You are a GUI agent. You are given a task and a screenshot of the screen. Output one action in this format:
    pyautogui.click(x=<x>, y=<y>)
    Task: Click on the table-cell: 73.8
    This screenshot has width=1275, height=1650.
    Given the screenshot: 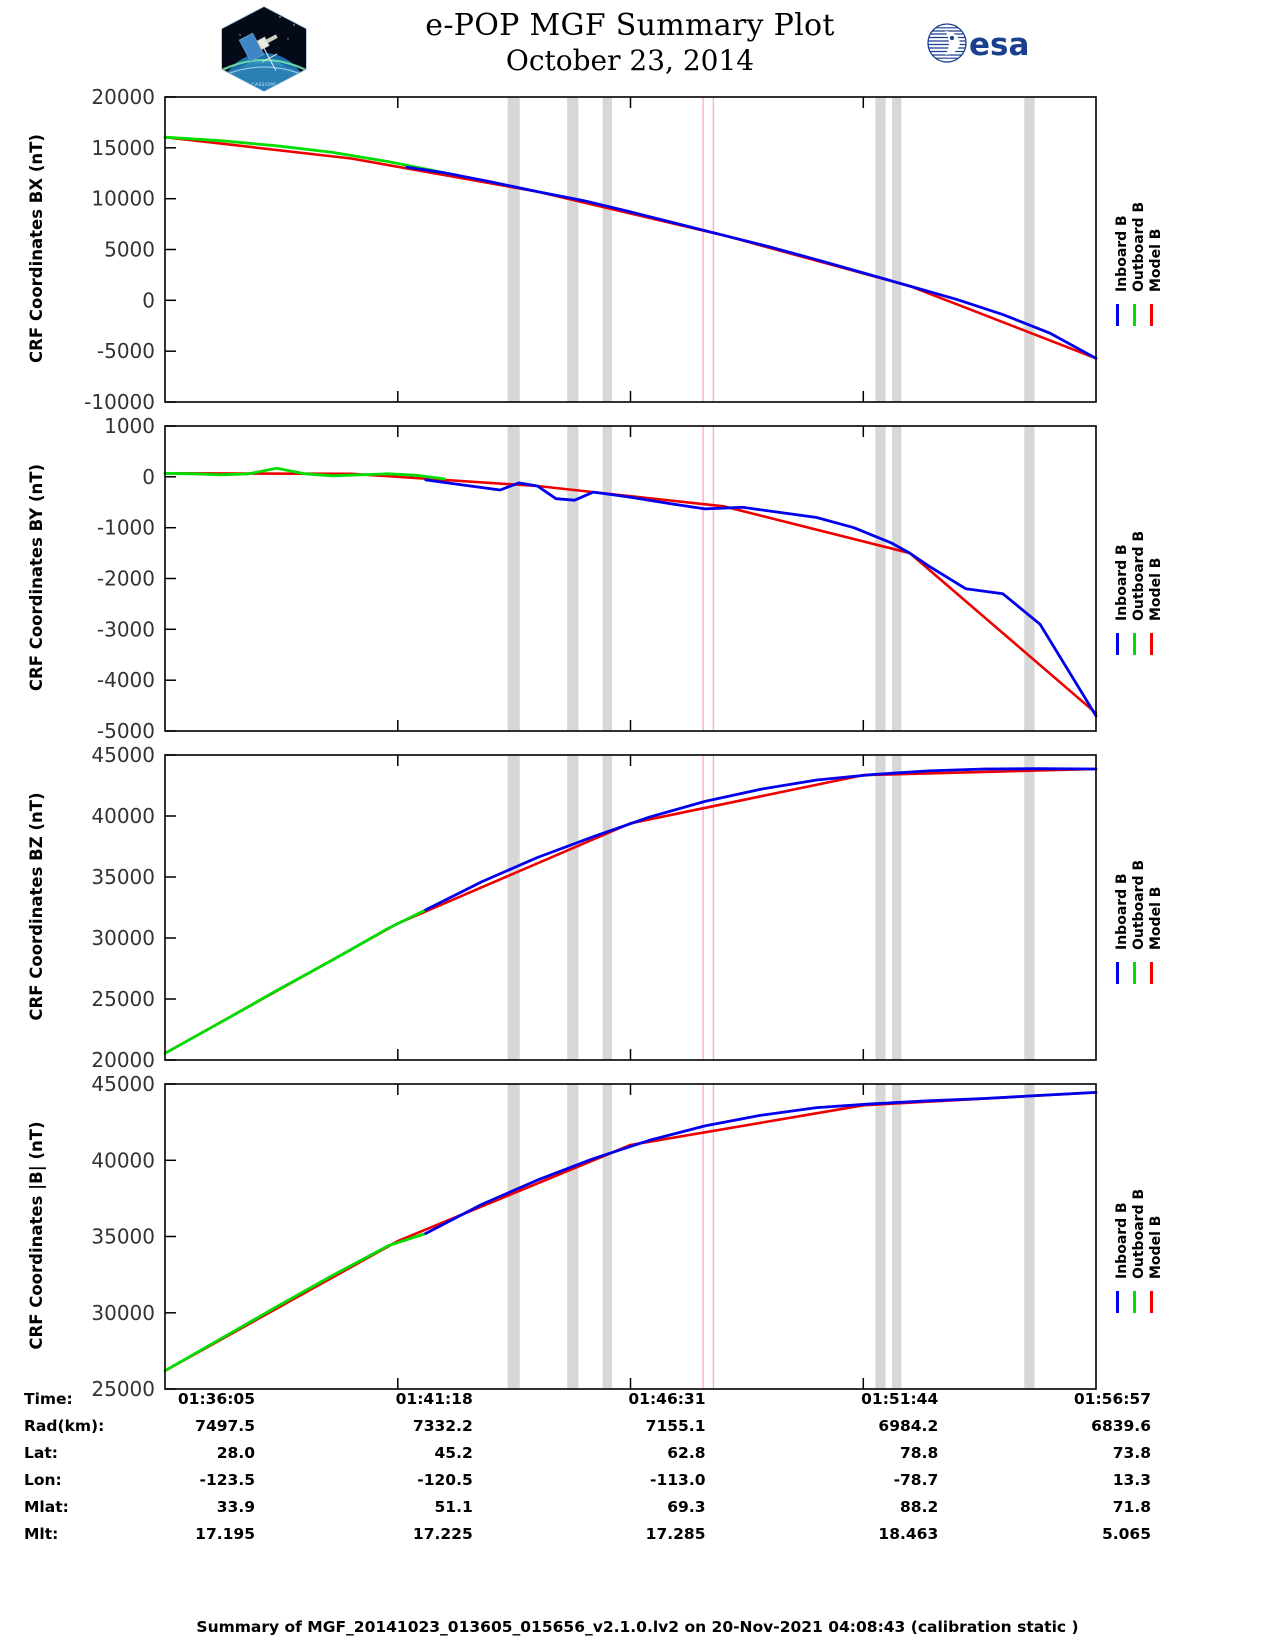 What is the action you would take?
    pyautogui.click(x=1131, y=1453)
    